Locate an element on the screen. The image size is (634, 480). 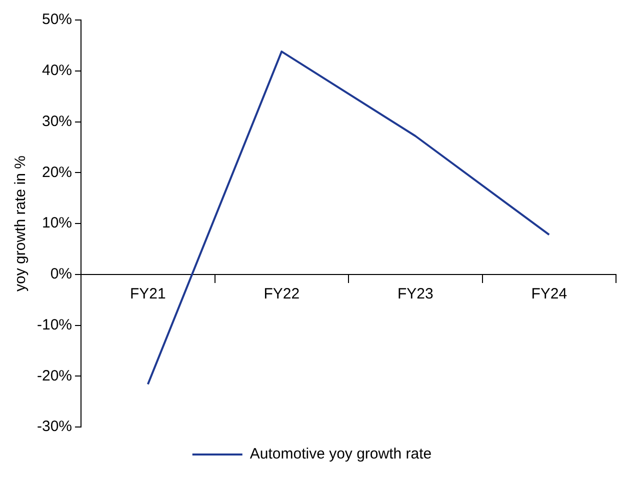
x-tick-label: FY22 is located at coordinates (282, 294).